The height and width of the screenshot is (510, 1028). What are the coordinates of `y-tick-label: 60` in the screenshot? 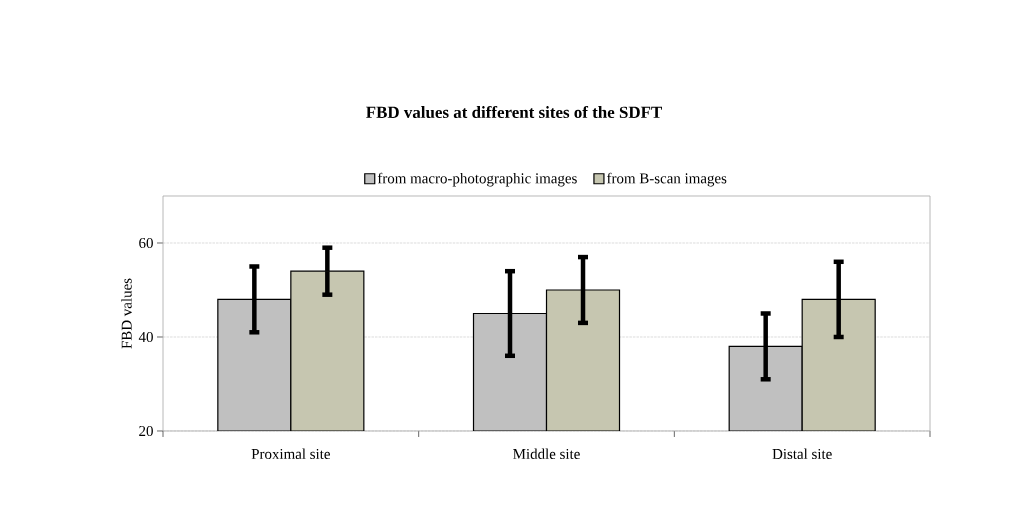 It's located at (146, 243).